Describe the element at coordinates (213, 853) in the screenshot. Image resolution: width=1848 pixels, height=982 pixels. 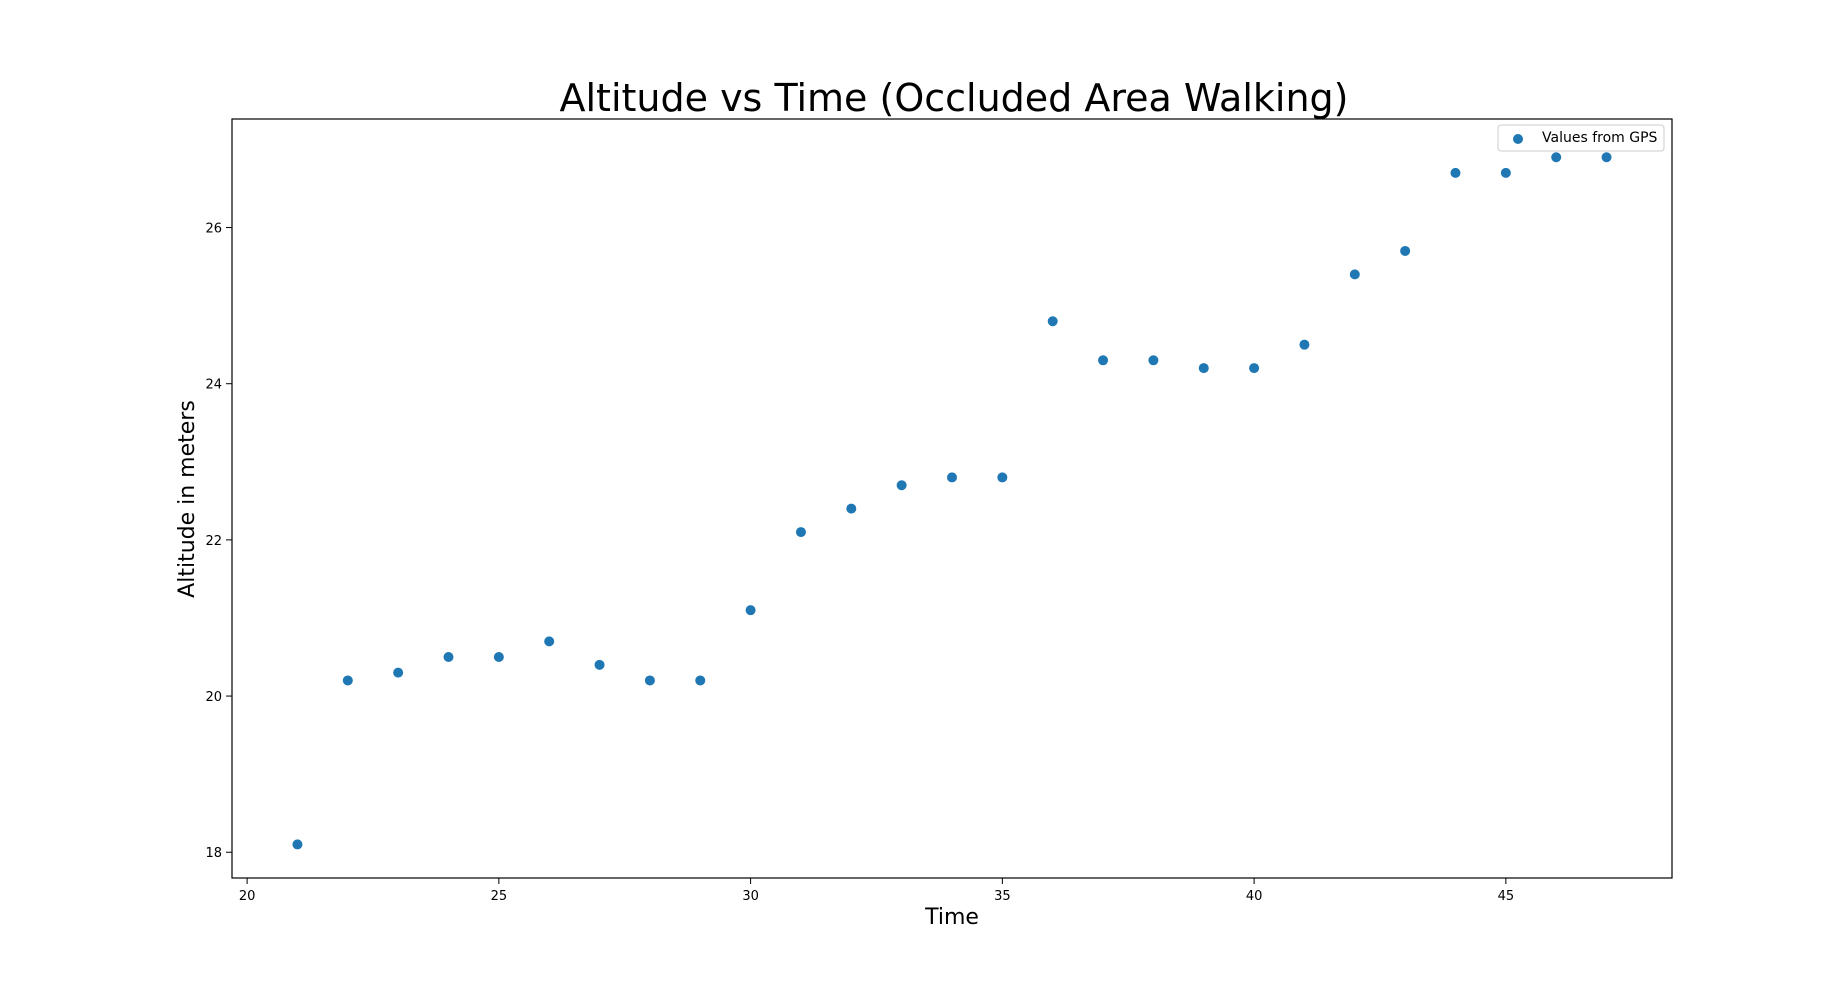
I see `y-tick-label: 18` at that location.